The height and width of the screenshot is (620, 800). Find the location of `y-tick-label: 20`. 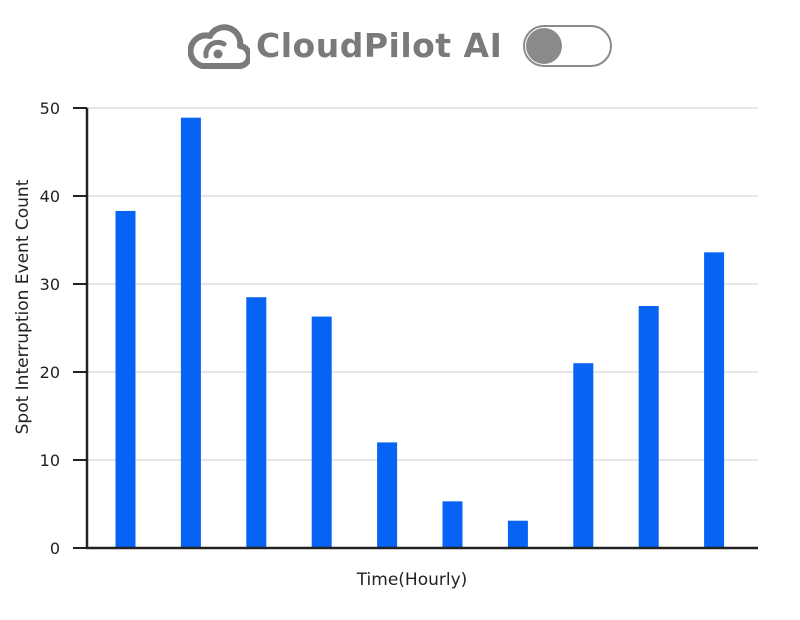

y-tick-label: 20 is located at coordinates (50, 372).